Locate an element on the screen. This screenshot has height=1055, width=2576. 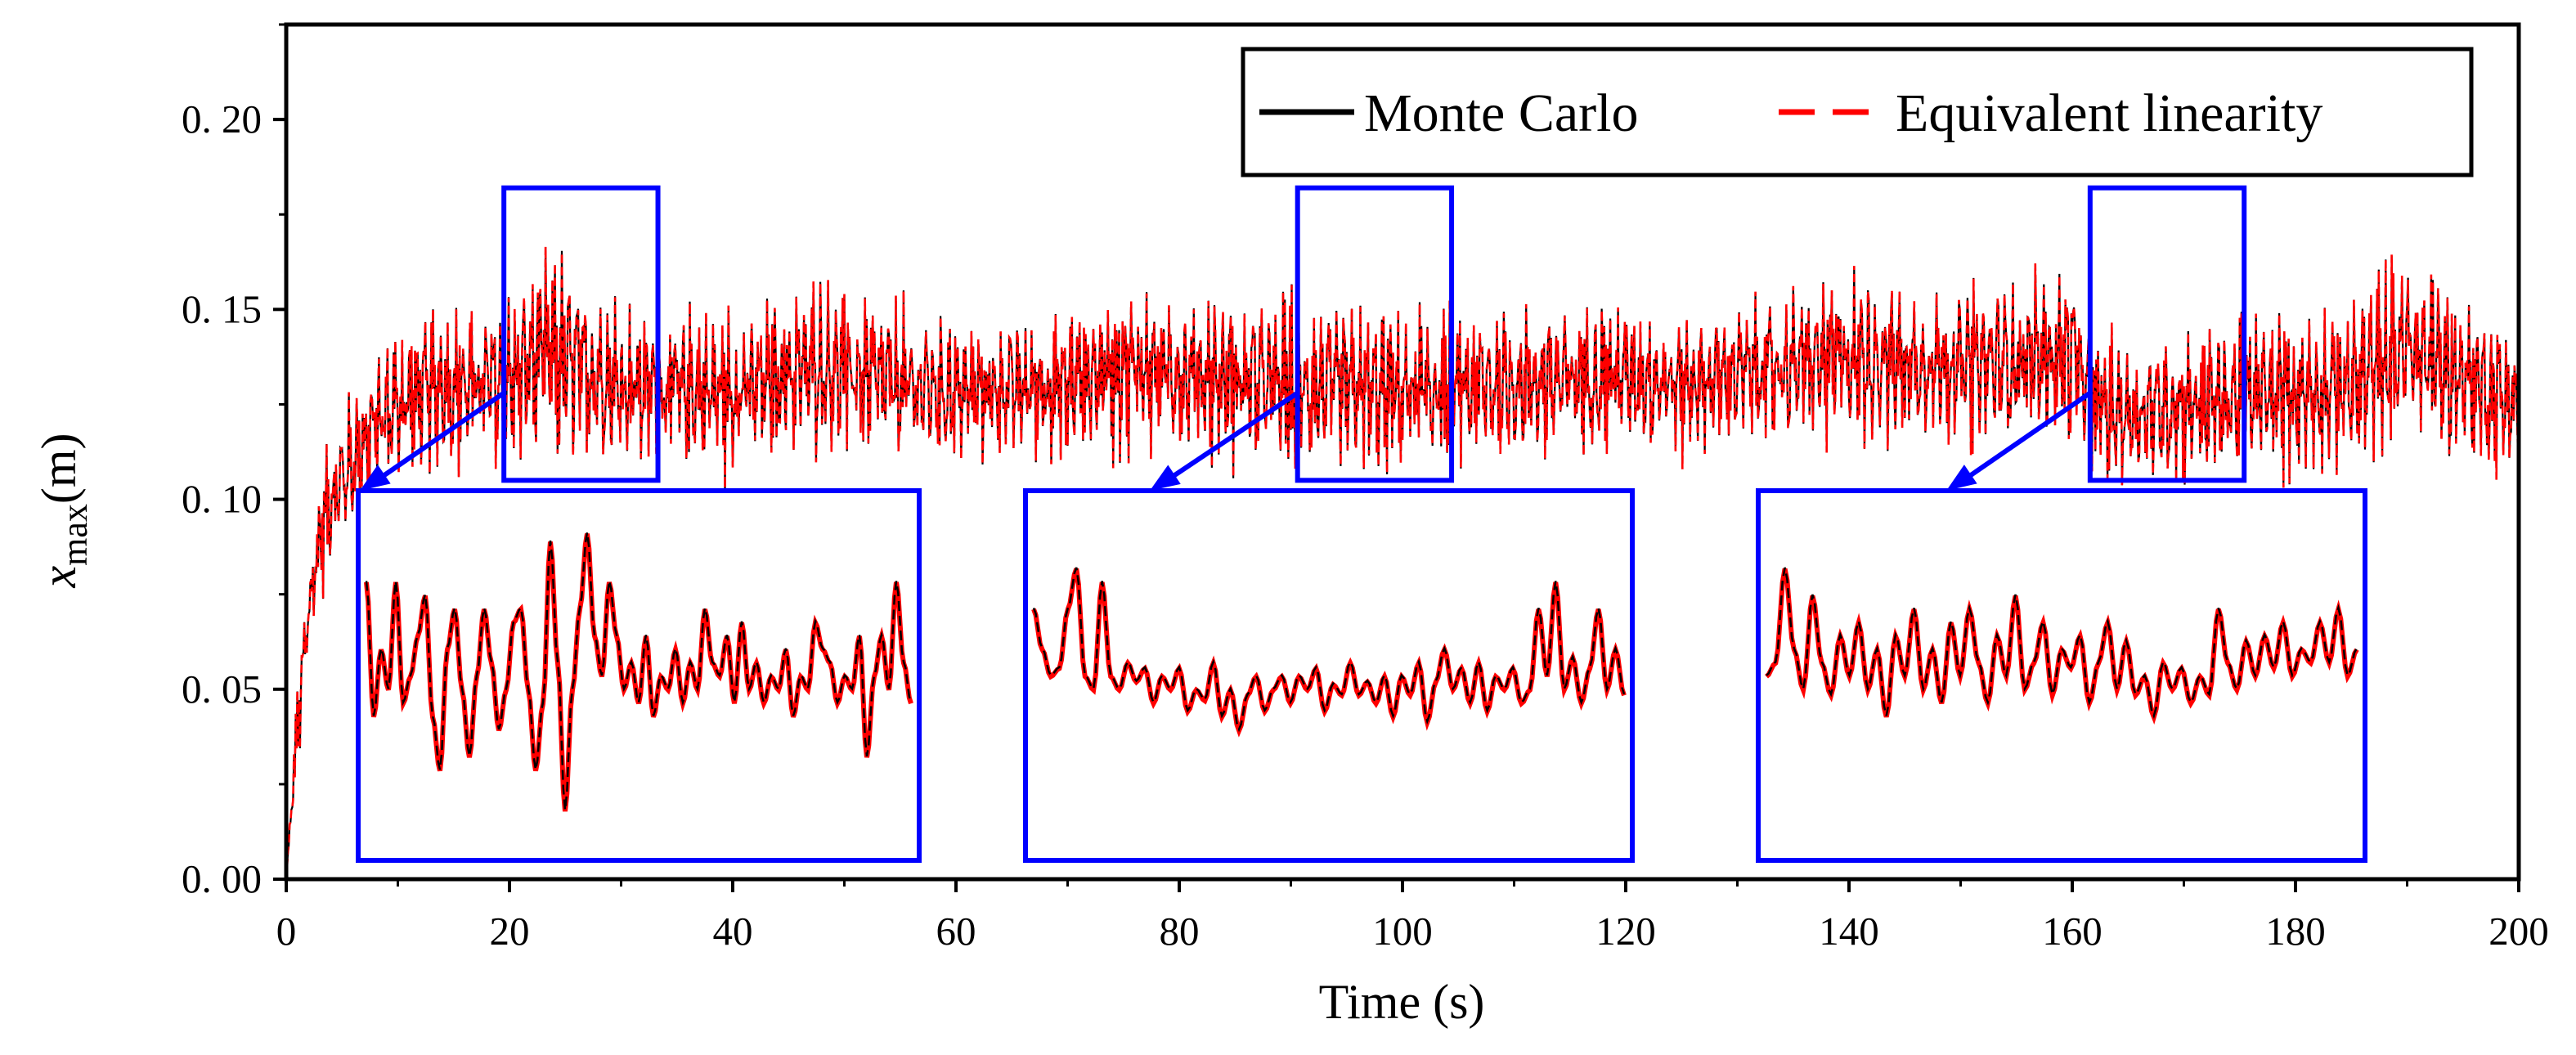
y-axis-label-unit: (m) is located at coordinates (59, 468).